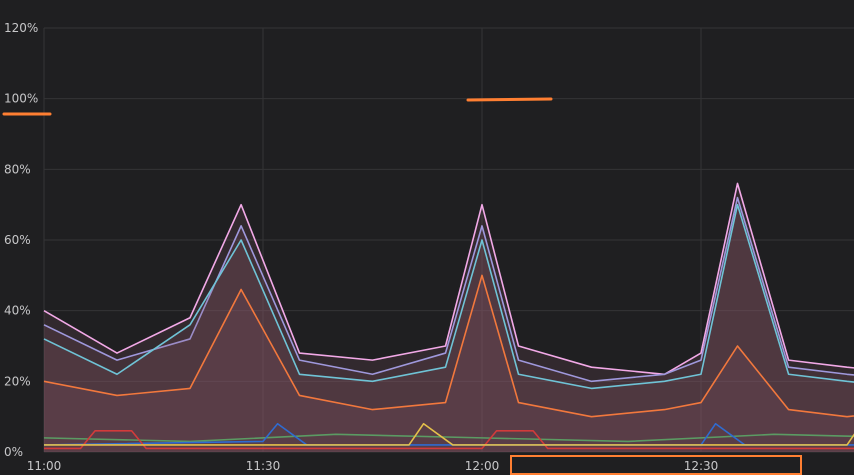 This screenshot has width=854, height=475. Describe the element at coordinates (263, 466) in the screenshot. I see `x-tick-label: 11:30` at that location.